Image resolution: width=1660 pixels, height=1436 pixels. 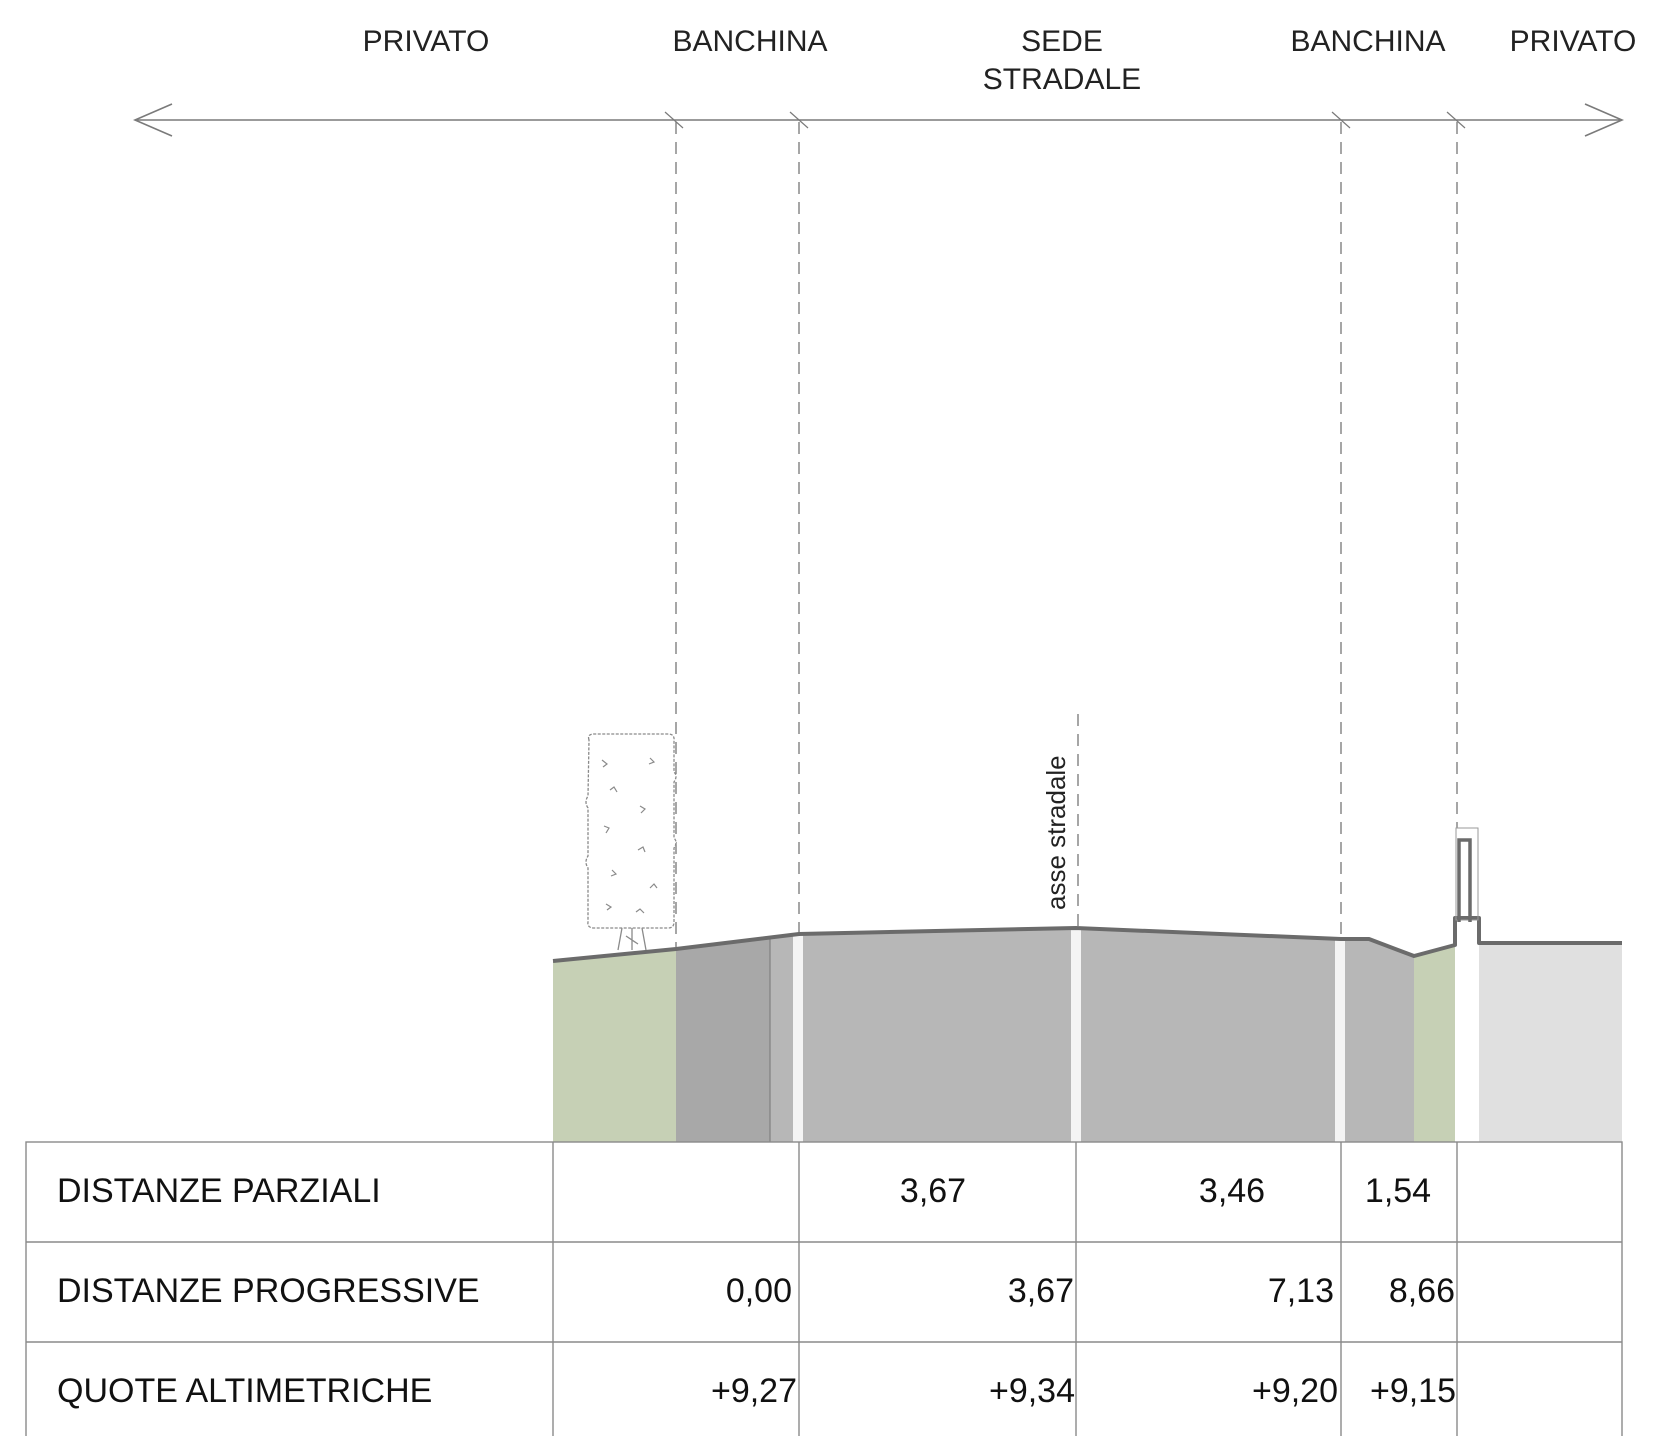 I want to click on road-surface, so click(x=1092, y=1035).